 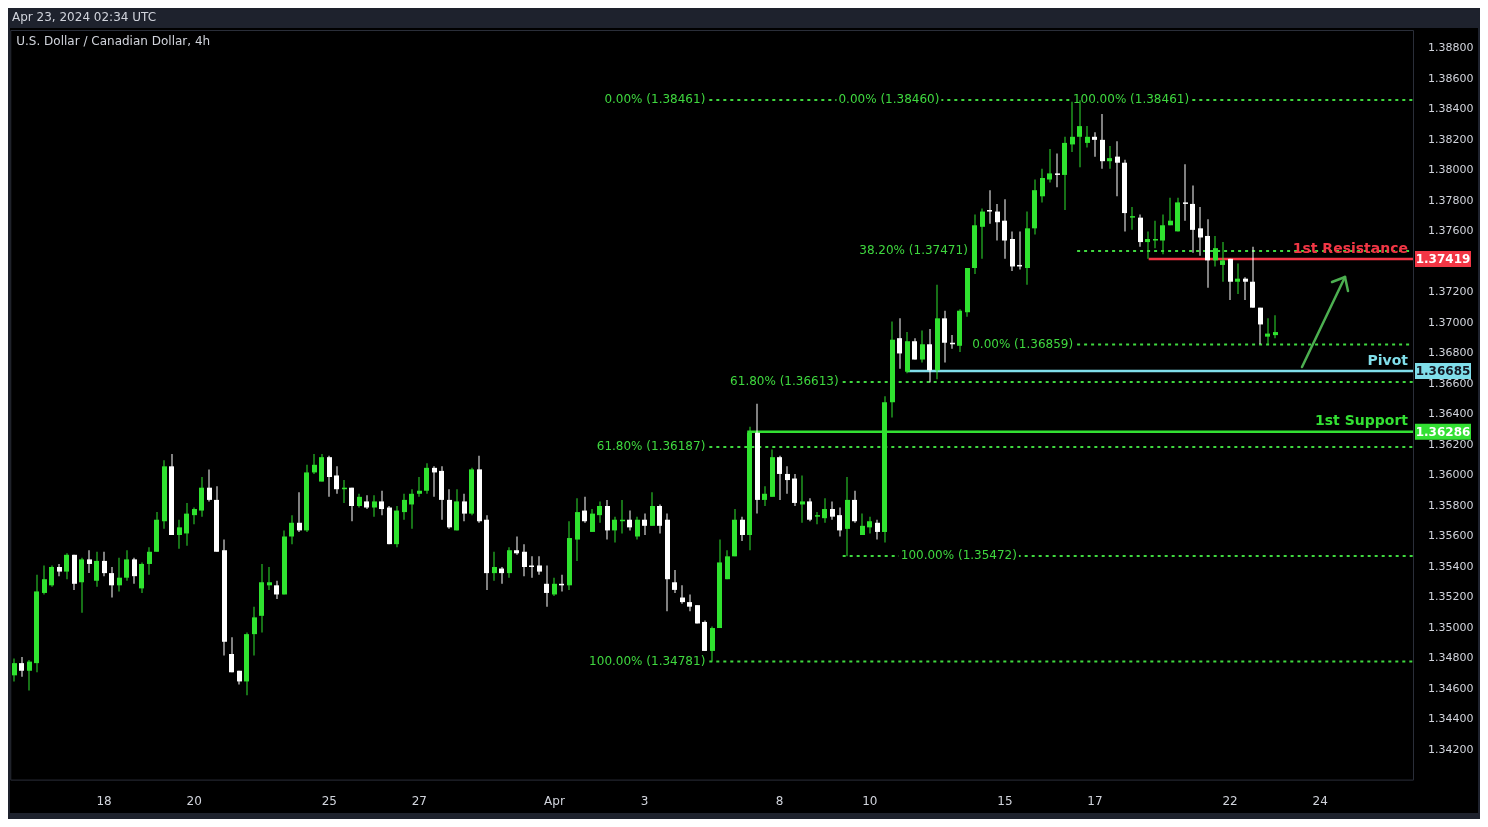 What do you see at coordinates (104, 800) in the screenshot?
I see `x-tick-label: 18` at bounding box center [104, 800].